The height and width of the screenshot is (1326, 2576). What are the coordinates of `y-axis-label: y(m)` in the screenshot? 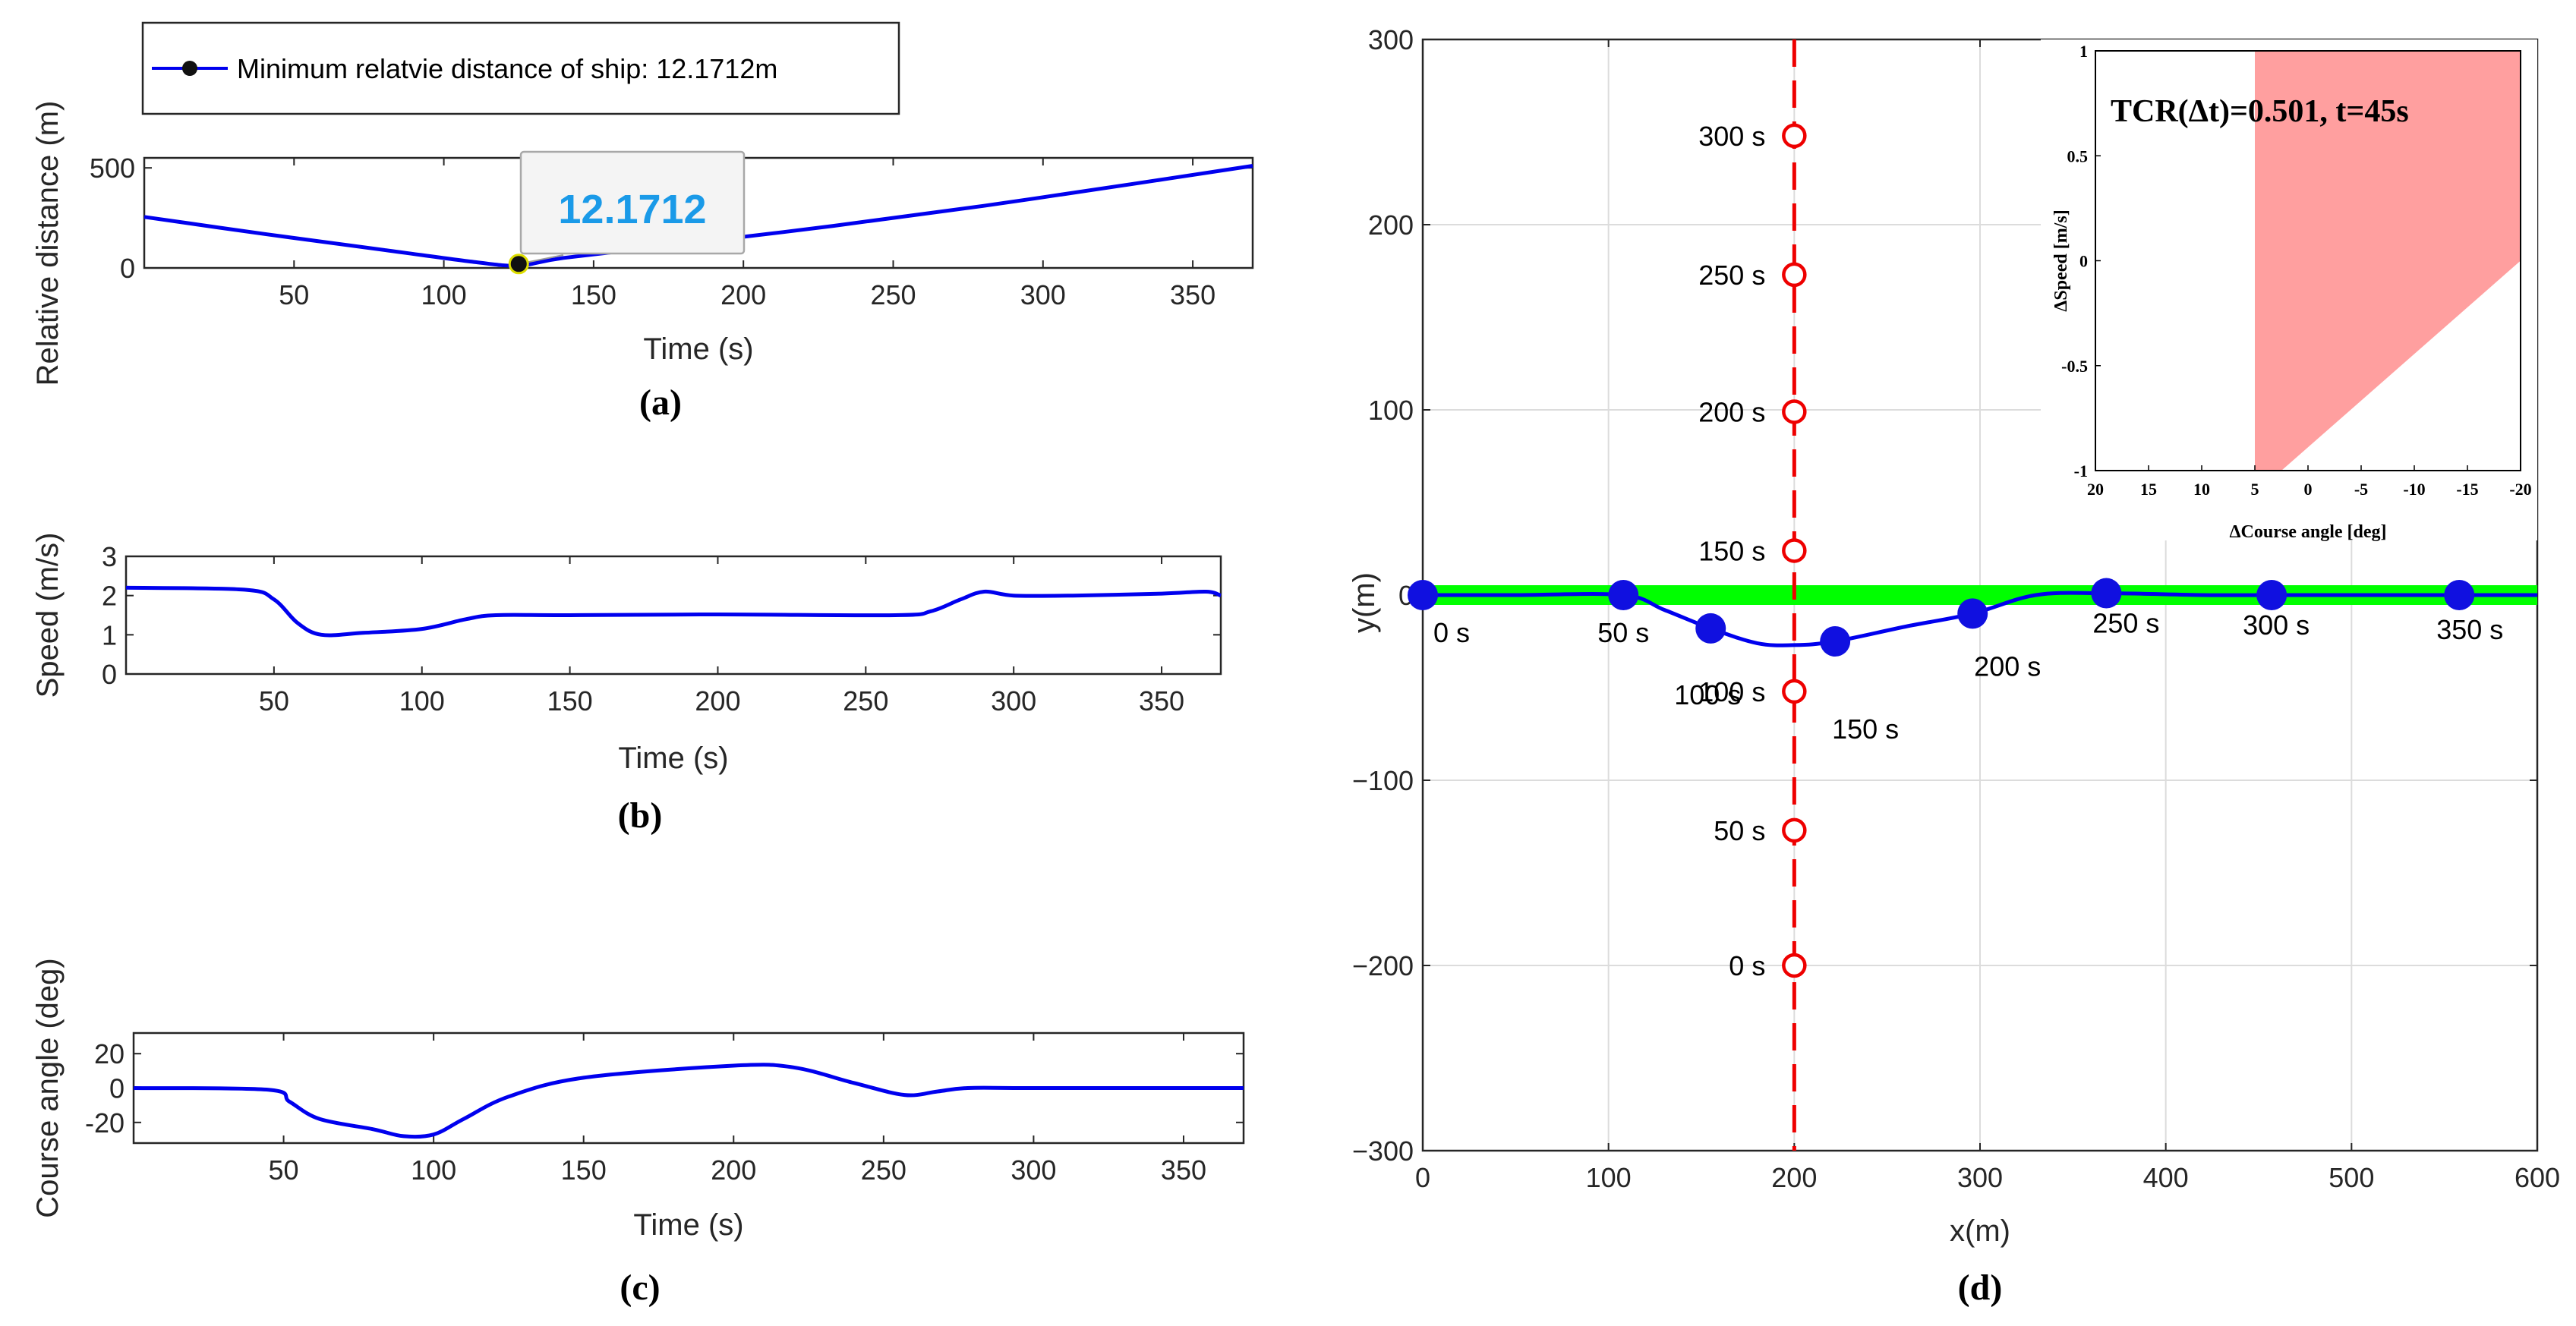 It's located at (1364, 602).